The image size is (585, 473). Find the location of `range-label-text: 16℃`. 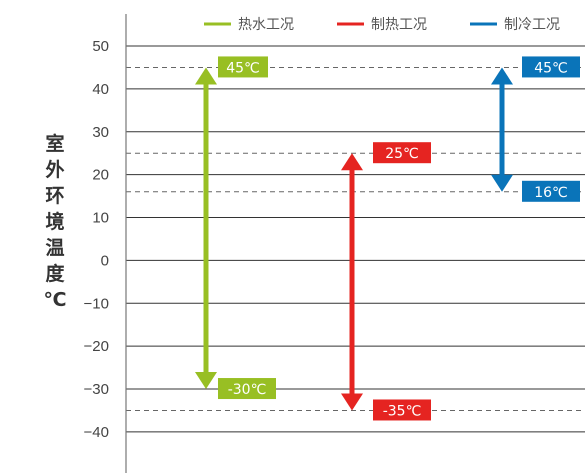

range-label-text: 16℃ is located at coordinates (551, 193).